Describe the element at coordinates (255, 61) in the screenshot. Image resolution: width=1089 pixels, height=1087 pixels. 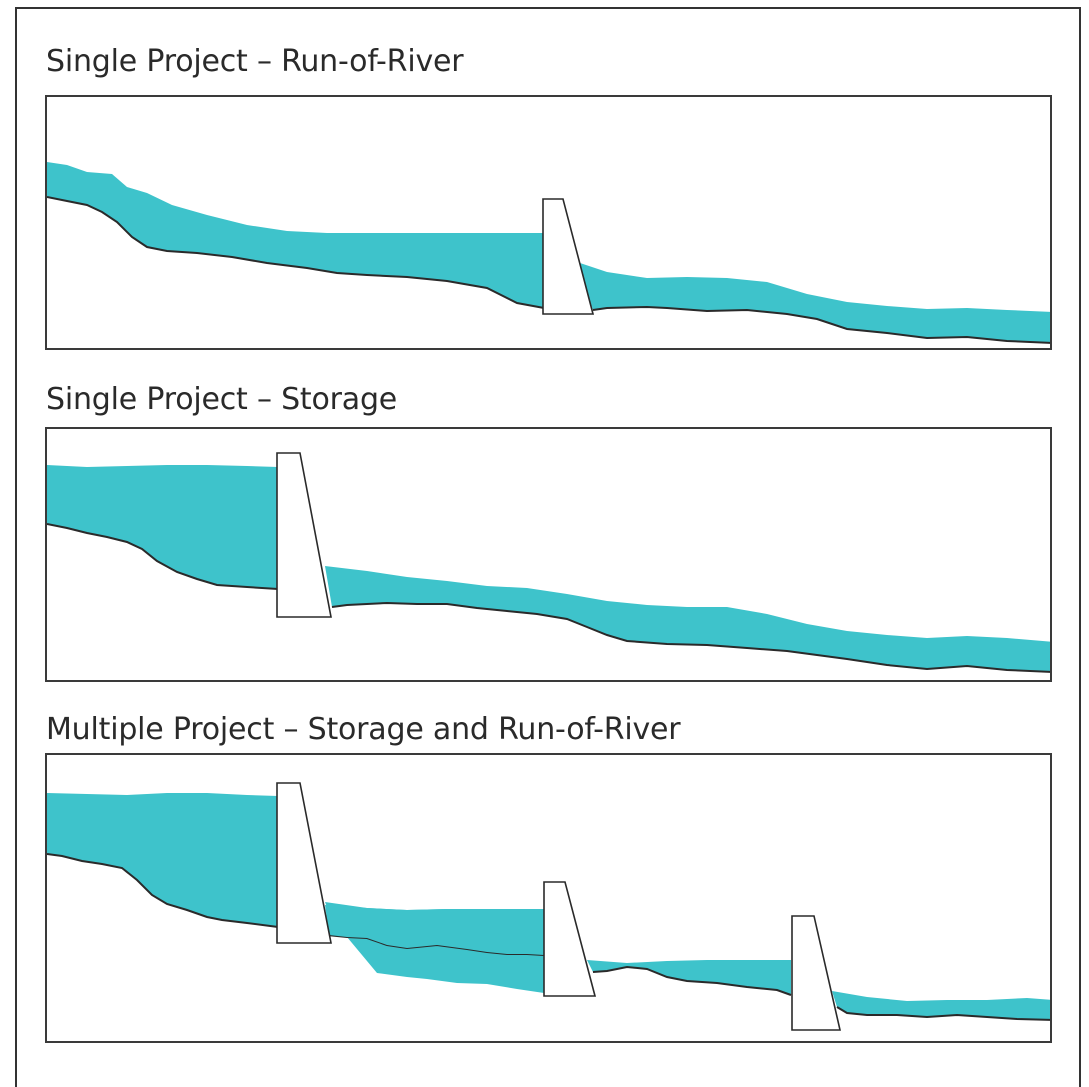
I see `panel-title-run-of-river: Single Project – Run-of-River` at that location.